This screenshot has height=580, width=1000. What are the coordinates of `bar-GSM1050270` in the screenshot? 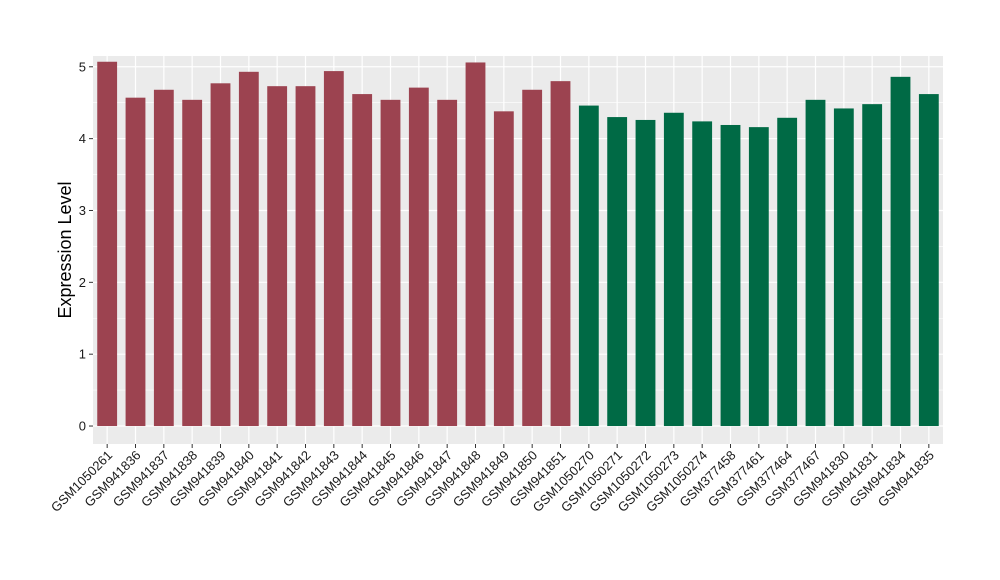 It's located at (588, 266).